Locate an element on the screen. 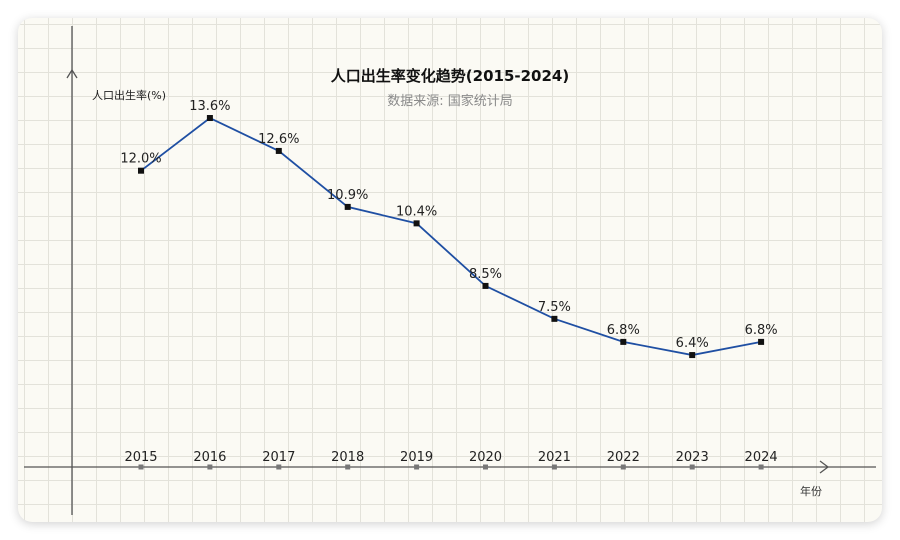  x-tick-label: 2019 is located at coordinates (416, 457).